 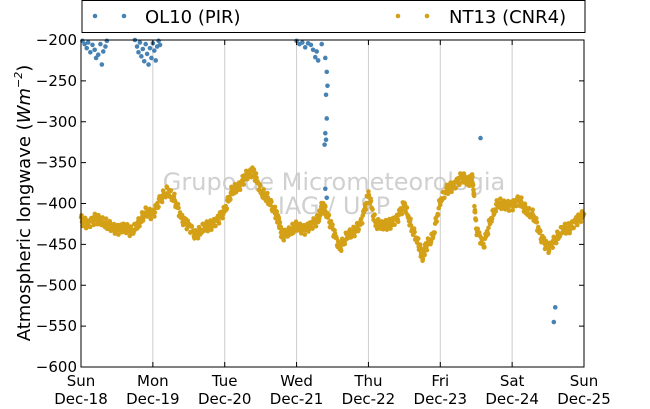 I want to click on legend-marker-nt13, so click(x=427, y=16).